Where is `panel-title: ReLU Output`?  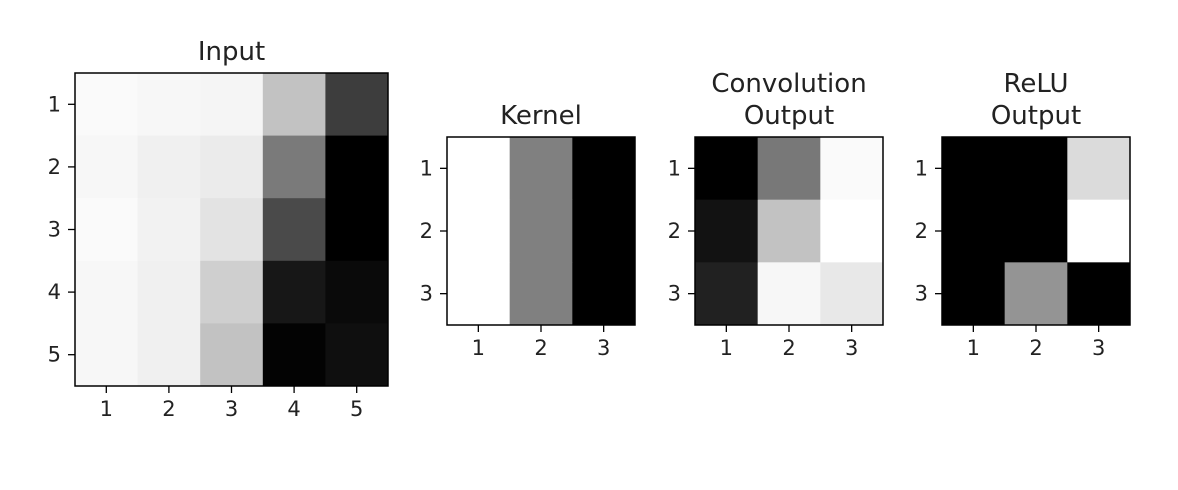 panel-title: ReLU Output is located at coordinates (1036, 100).